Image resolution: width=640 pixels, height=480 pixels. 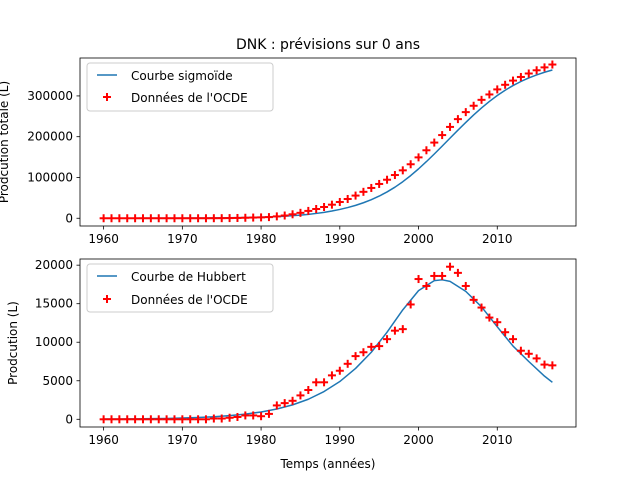 What do you see at coordinates (418, 239) in the screenshot?
I see `xtick-label: 2000` at bounding box center [418, 239].